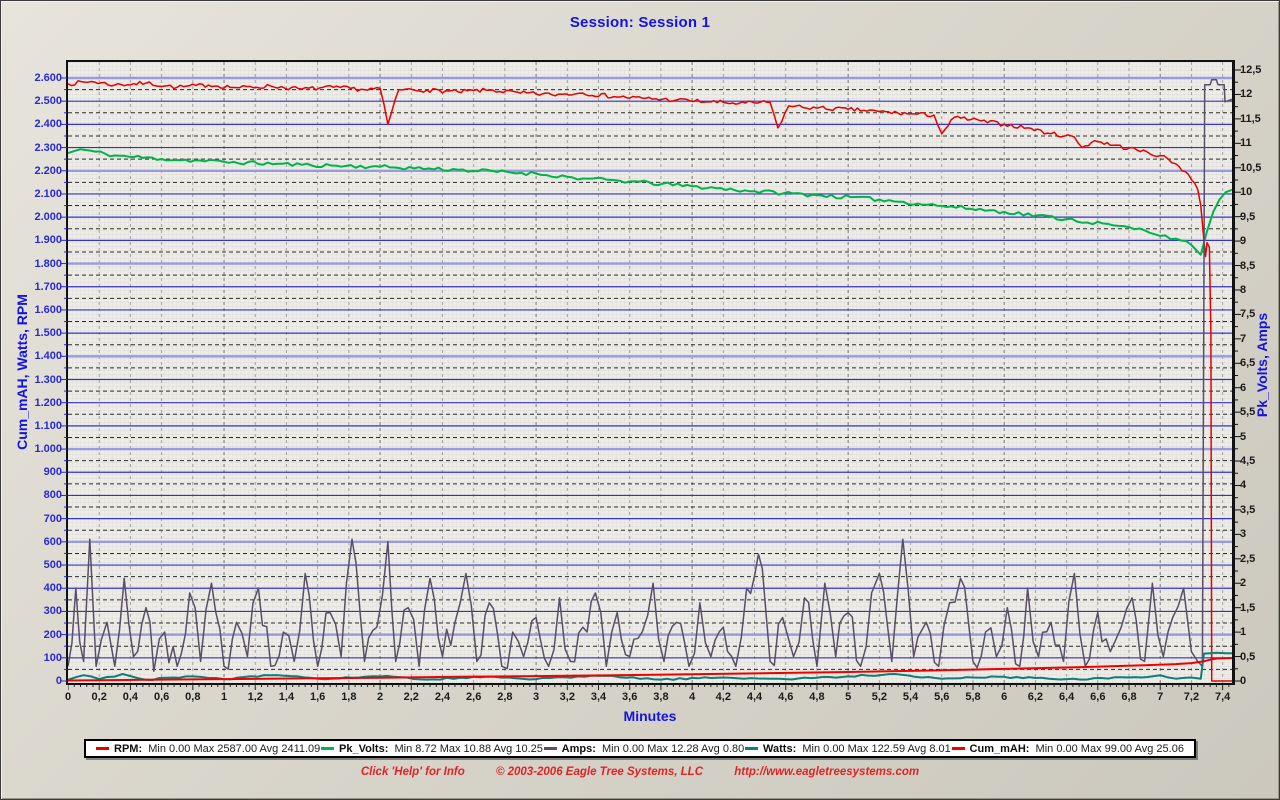 The image size is (1280, 800). Describe the element at coordinates (650, 716) in the screenshot. I see `x-axis-title: Minutes` at that location.